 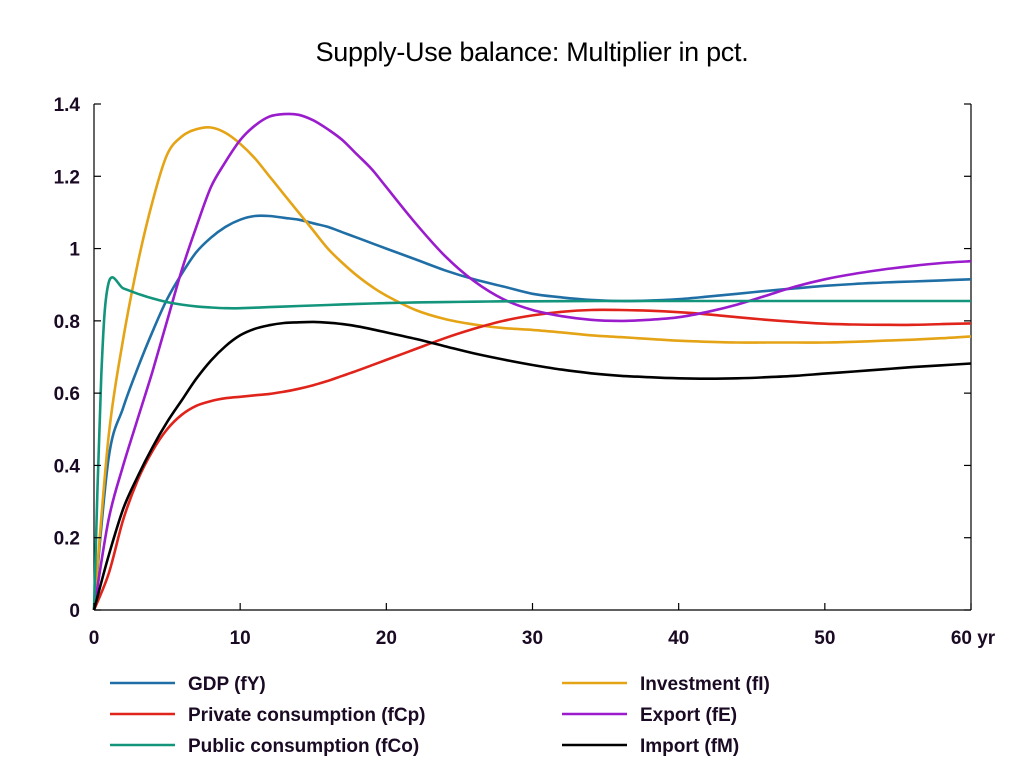 I want to click on y-tick-label: 0, so click(x=74, y=611).